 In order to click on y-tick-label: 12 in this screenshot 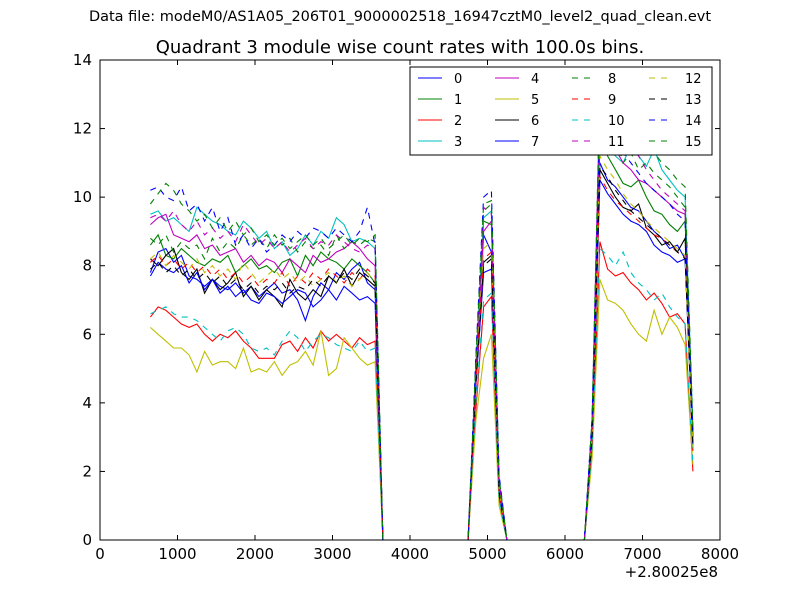, I will do `click(82, 129)`.